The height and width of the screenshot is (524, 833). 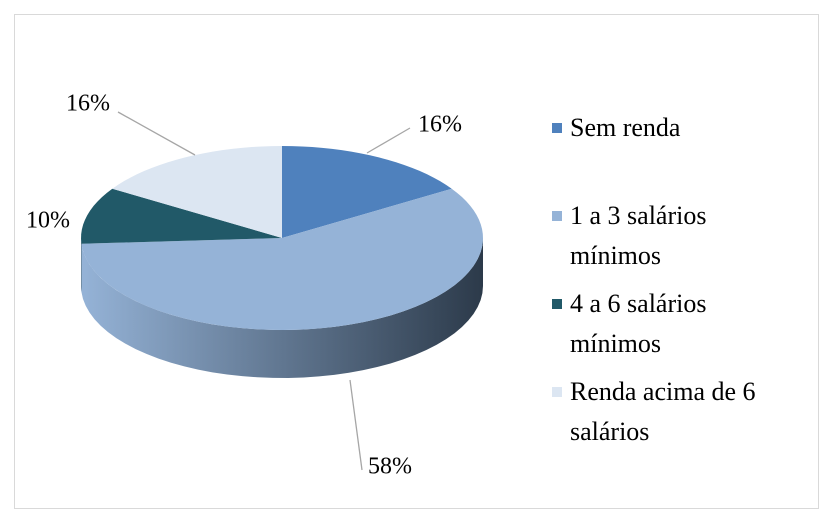 I want to click on data-label: 58%, so click(x=390, y=467).